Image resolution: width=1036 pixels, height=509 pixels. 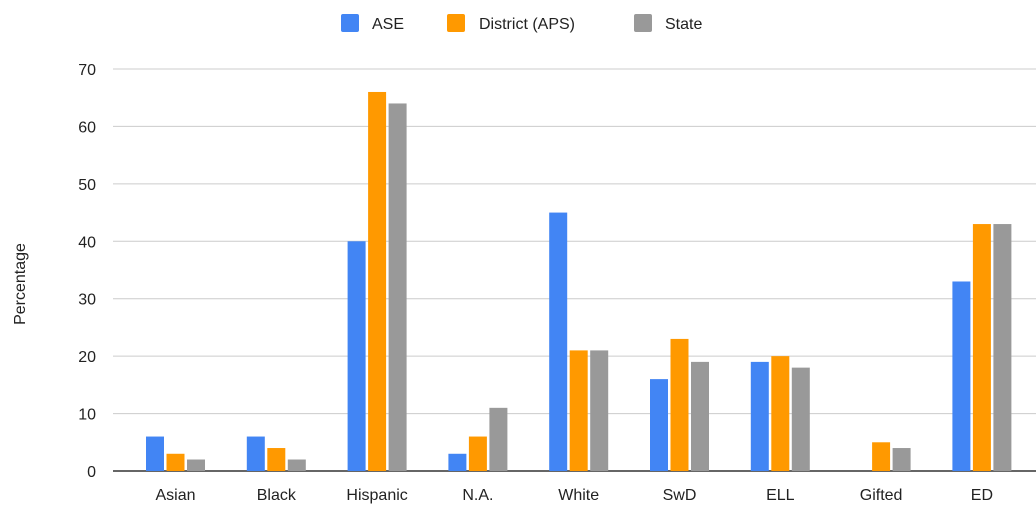 What do you see at coordinates (356, 356) in the screenshot?
I see `bar-ase-hispanic` at bounding box center [356, 356].